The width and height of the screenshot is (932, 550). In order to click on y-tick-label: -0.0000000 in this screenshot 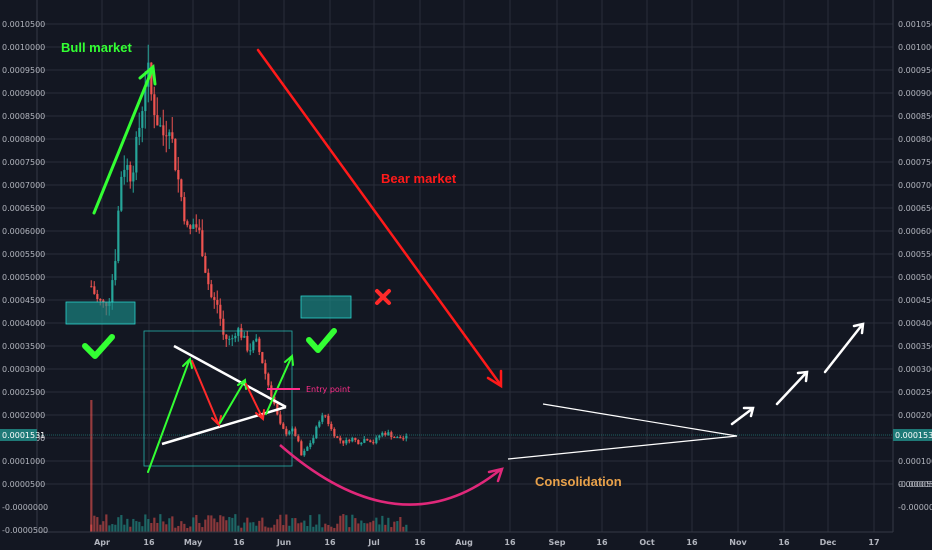, I will do `click(25, 507)`.